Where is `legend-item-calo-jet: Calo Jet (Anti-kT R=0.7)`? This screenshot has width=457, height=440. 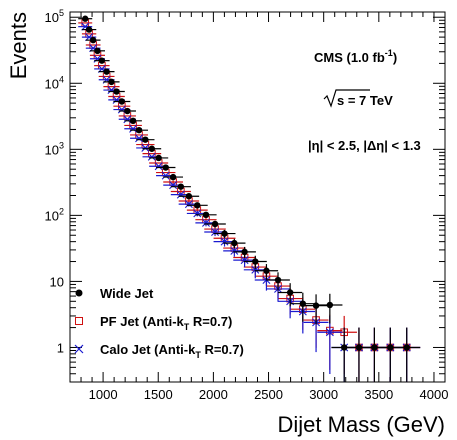
legend-item-calo-jet: Calo Jet (Anti-kT R=0.7) is located at coordinates (159, 351).